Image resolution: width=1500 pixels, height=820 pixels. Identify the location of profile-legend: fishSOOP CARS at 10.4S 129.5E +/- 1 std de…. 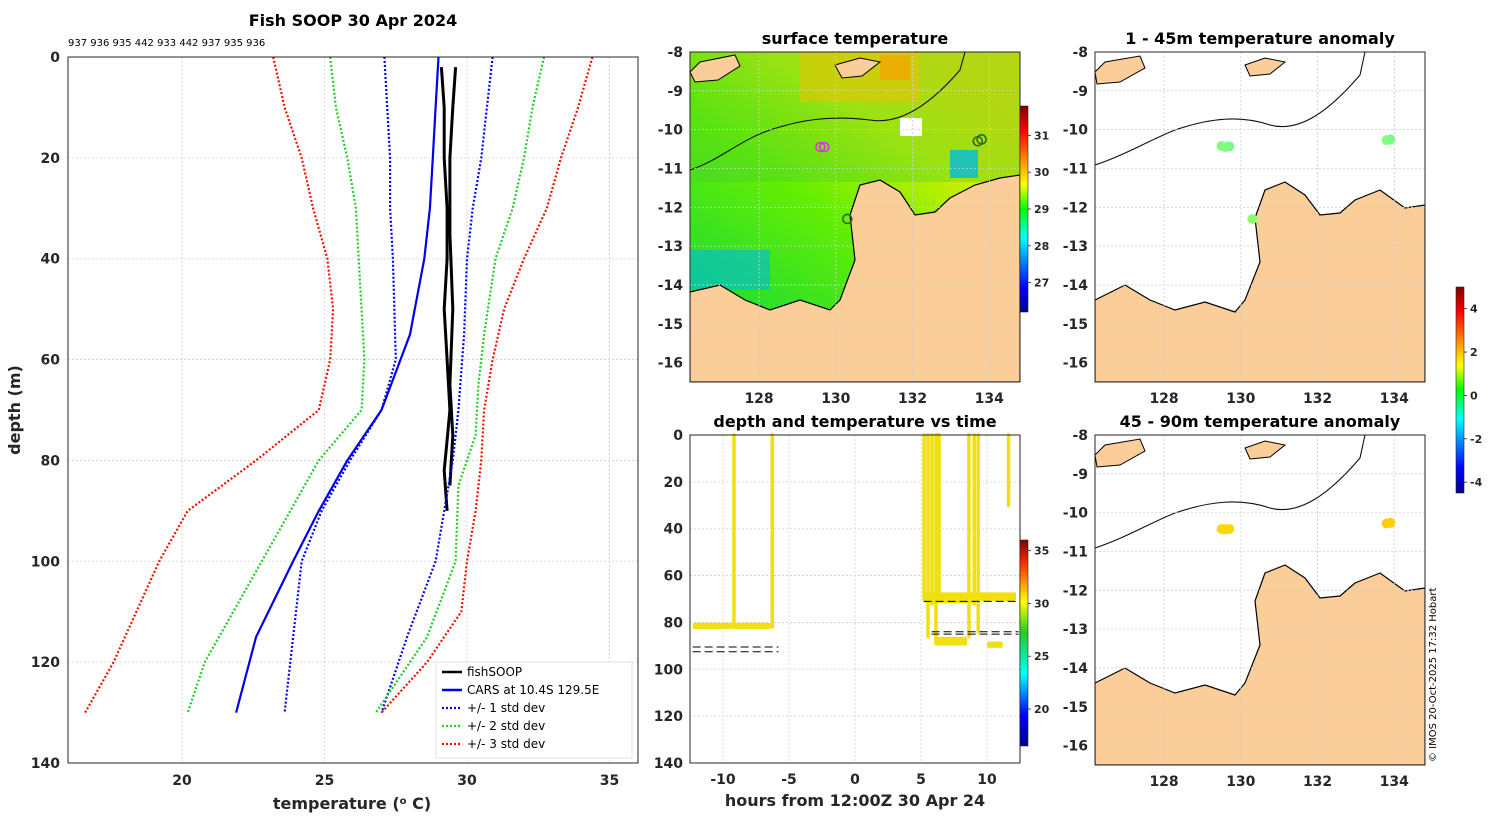
(534, 710).